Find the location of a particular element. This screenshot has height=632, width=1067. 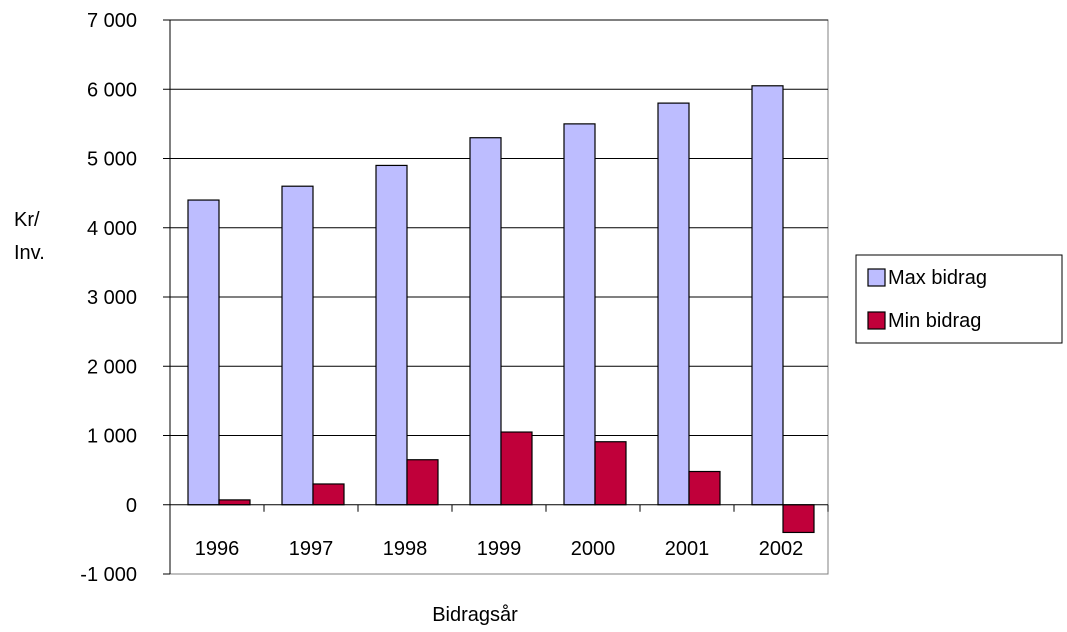

legend-label: Min bidrag is located at coordinates (934, 321).